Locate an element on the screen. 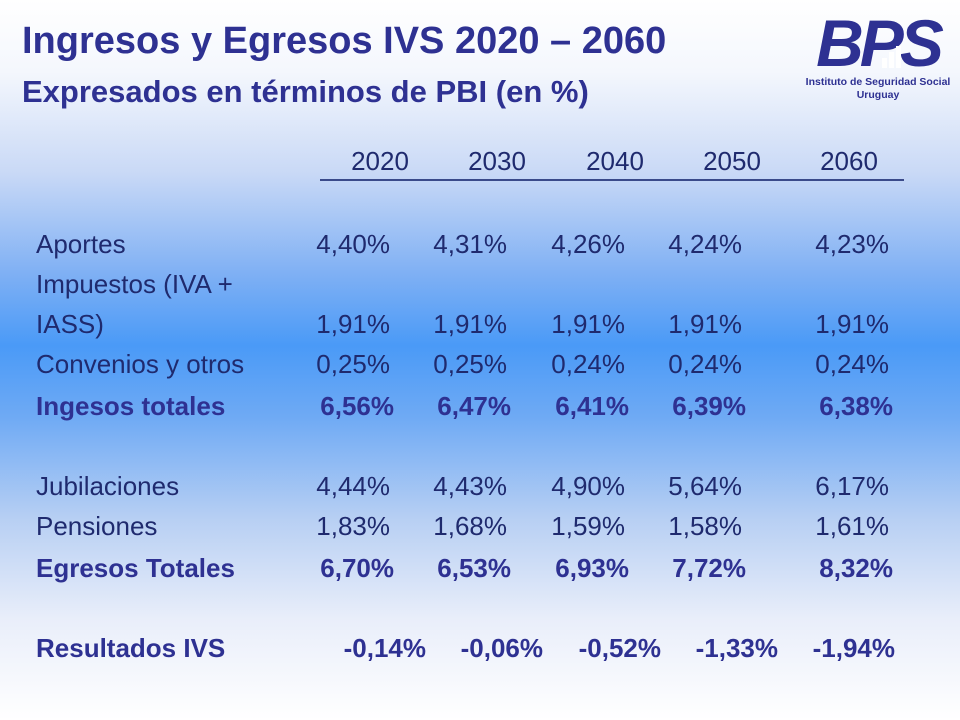  table-cell: 1,59% is located at coordinates (588, 526).